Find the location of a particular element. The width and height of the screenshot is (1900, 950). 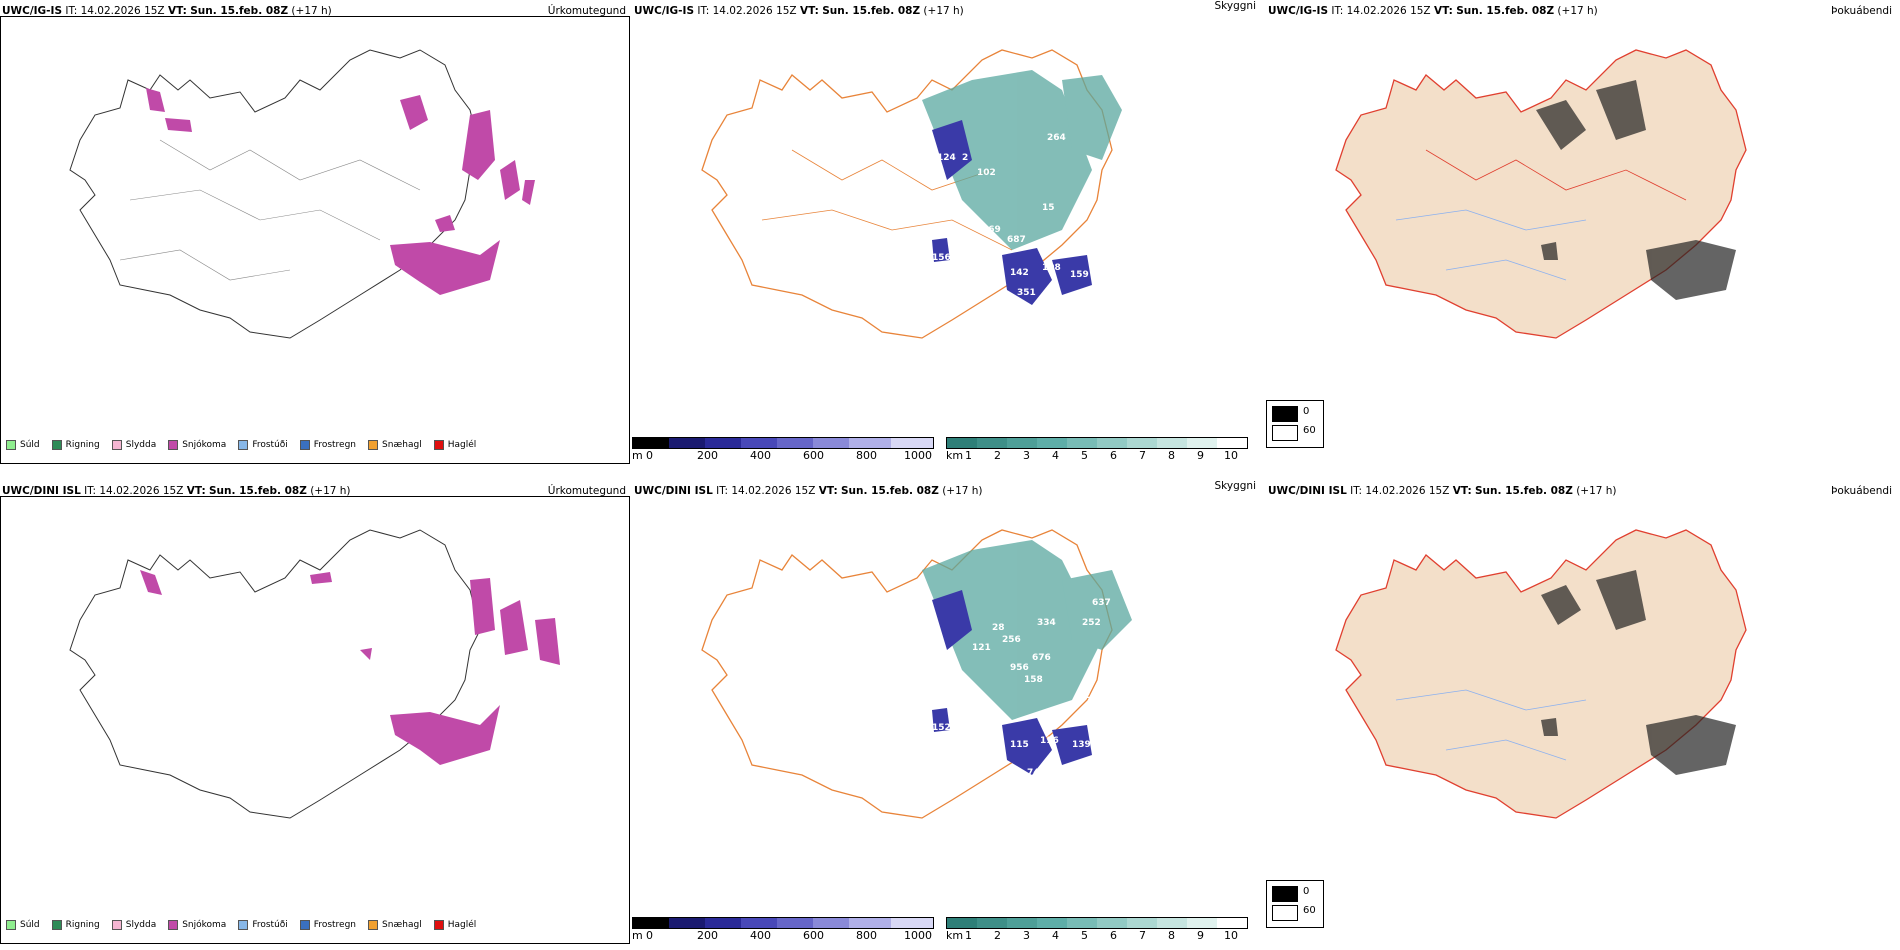

cloud-label: 687 is located at coordinates (1016, 240).